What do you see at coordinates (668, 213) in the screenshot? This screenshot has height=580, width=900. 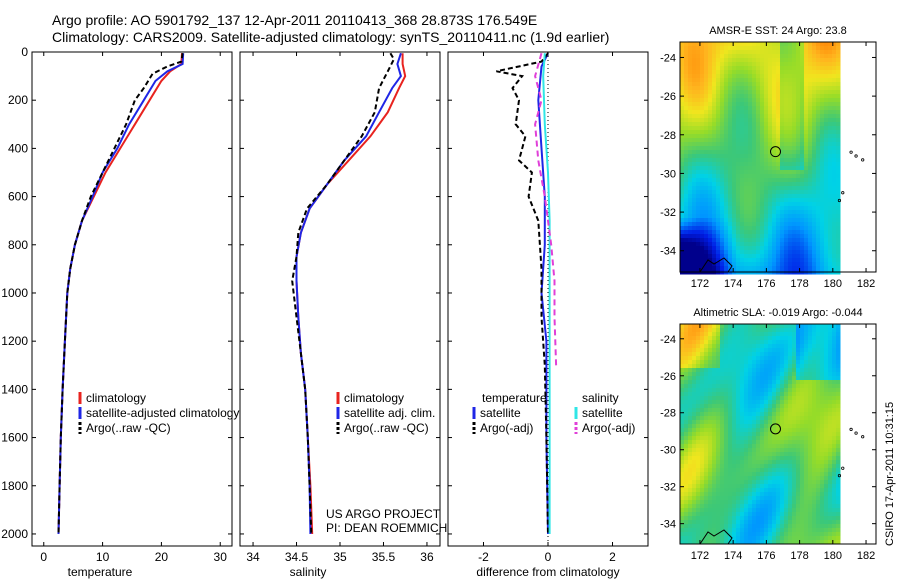 I see `map-y-tick-label: -32` at bounding box center [668, 213].